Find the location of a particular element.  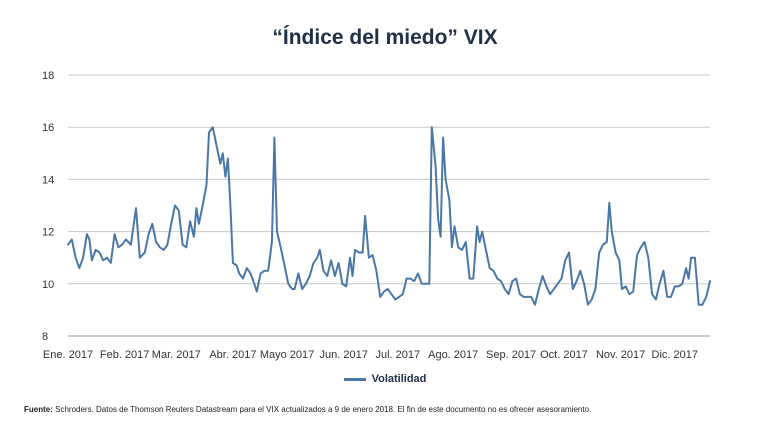

y-axis-ticks: 8 10 12 14 16 18 is located at coordinates (48, 206).